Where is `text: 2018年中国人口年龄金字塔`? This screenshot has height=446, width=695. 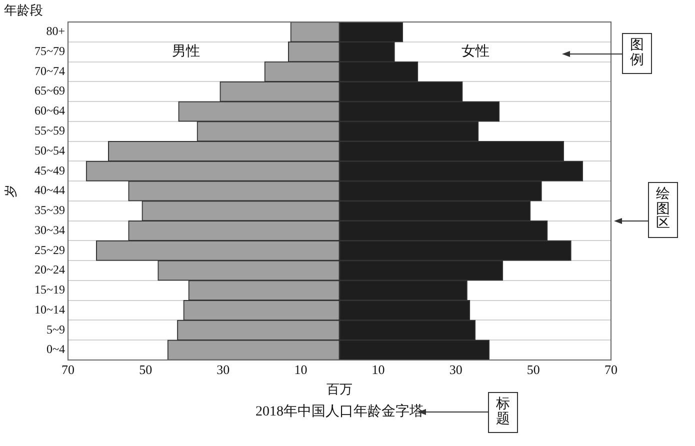 text: 2018年中国人口年龄金字塔 is located at coordinates (340, 412).